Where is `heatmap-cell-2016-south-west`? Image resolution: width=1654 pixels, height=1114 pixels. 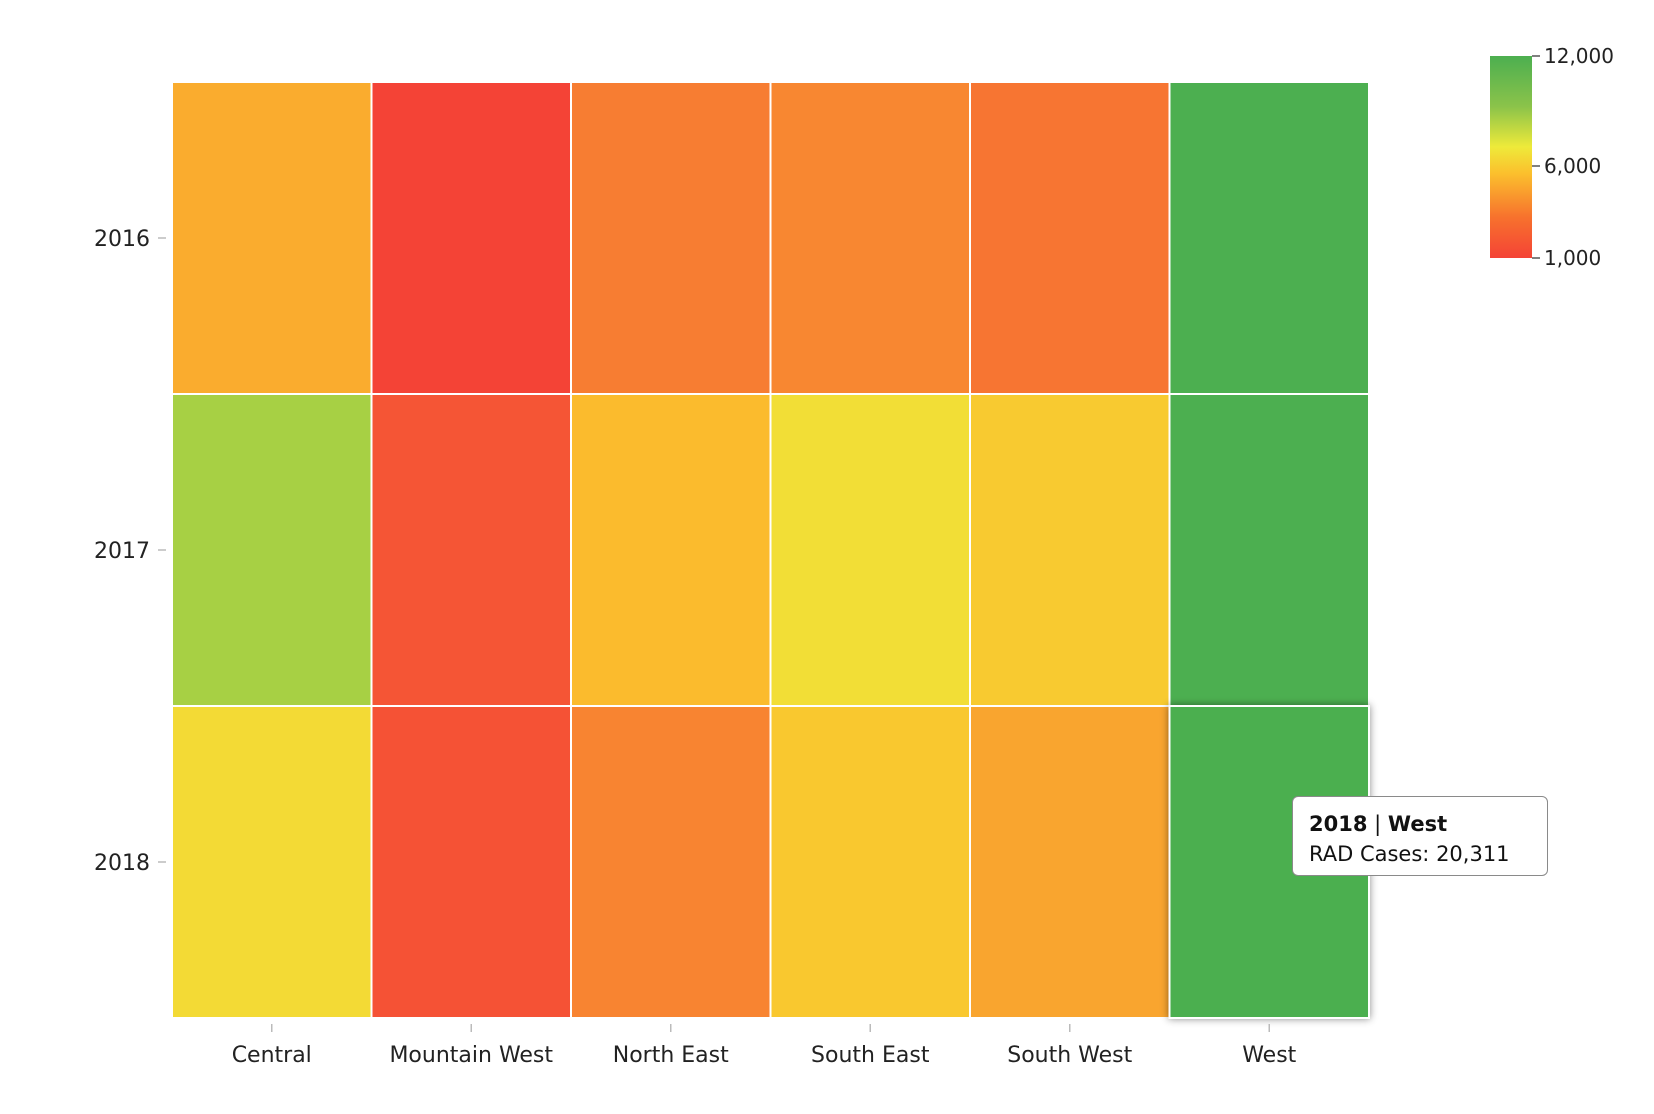 heatmap-cell-2016-south-west is located at coordinates (1070, 238).